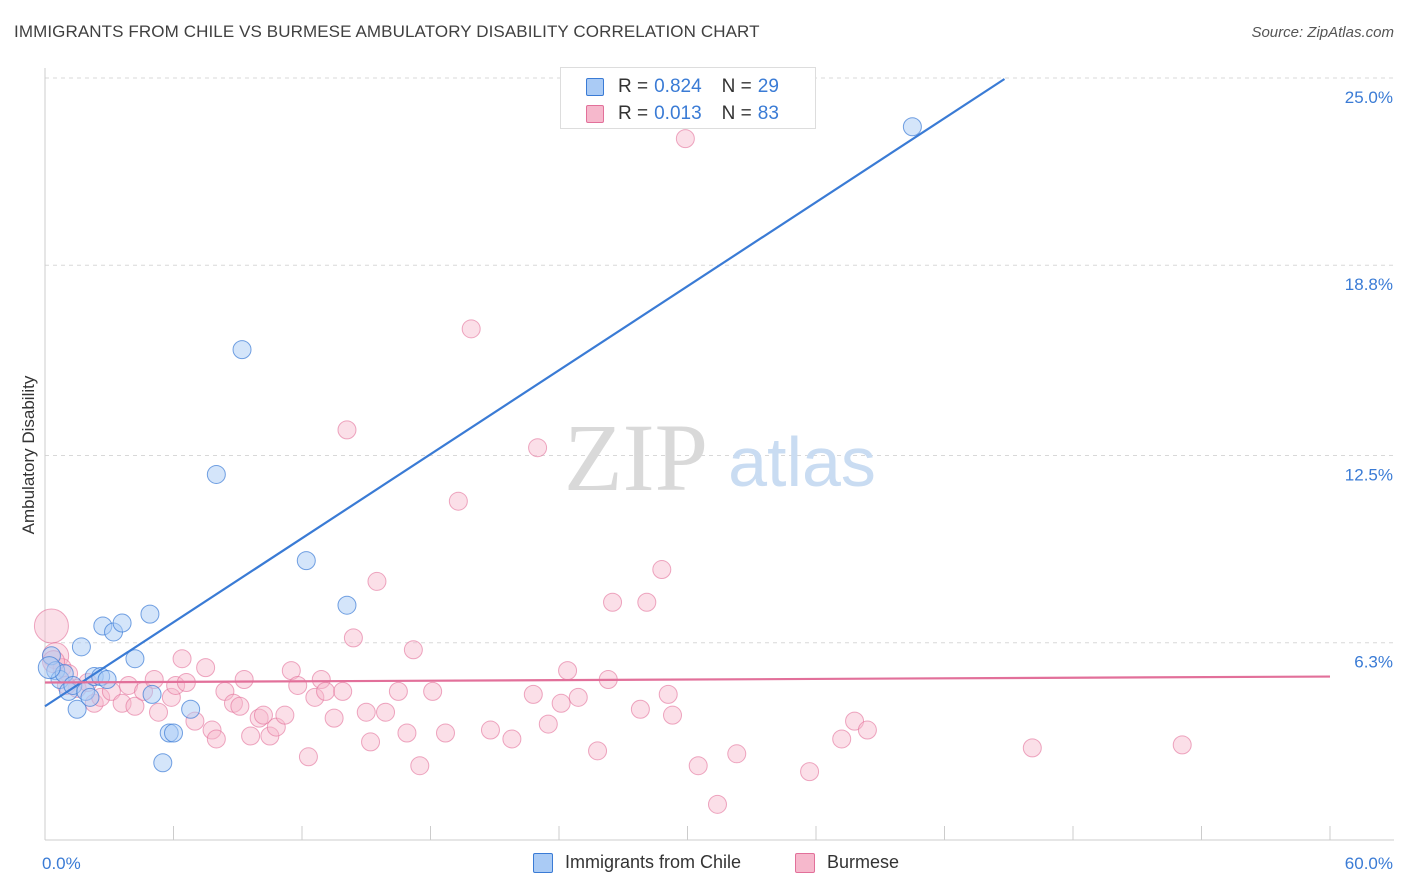 The image size is (1406, 892). Describe the element at coordinates (847, 862) in the screenshot. I see `legend-item-burmese: Burmese` at that location.